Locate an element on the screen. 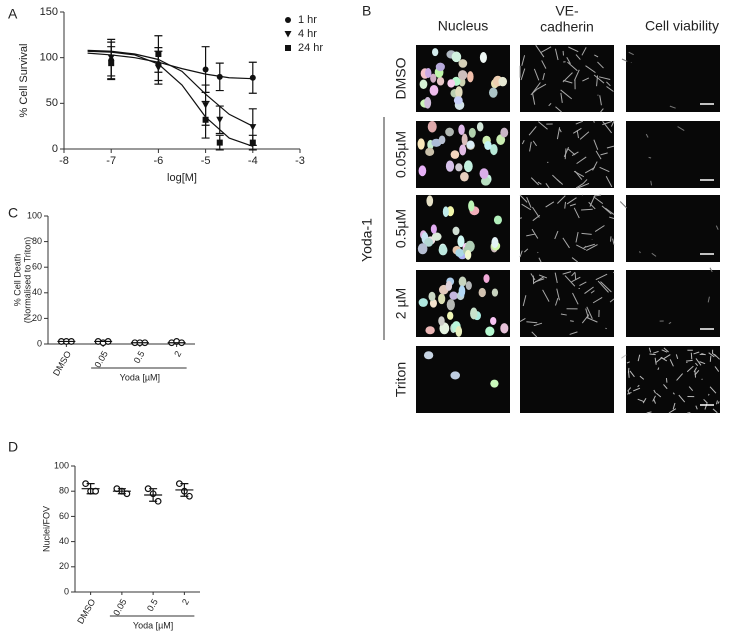 Image resolution: width=738 pixels, height=637 pixels. y-tick-label: 50 is located at coordinates (52, 103).